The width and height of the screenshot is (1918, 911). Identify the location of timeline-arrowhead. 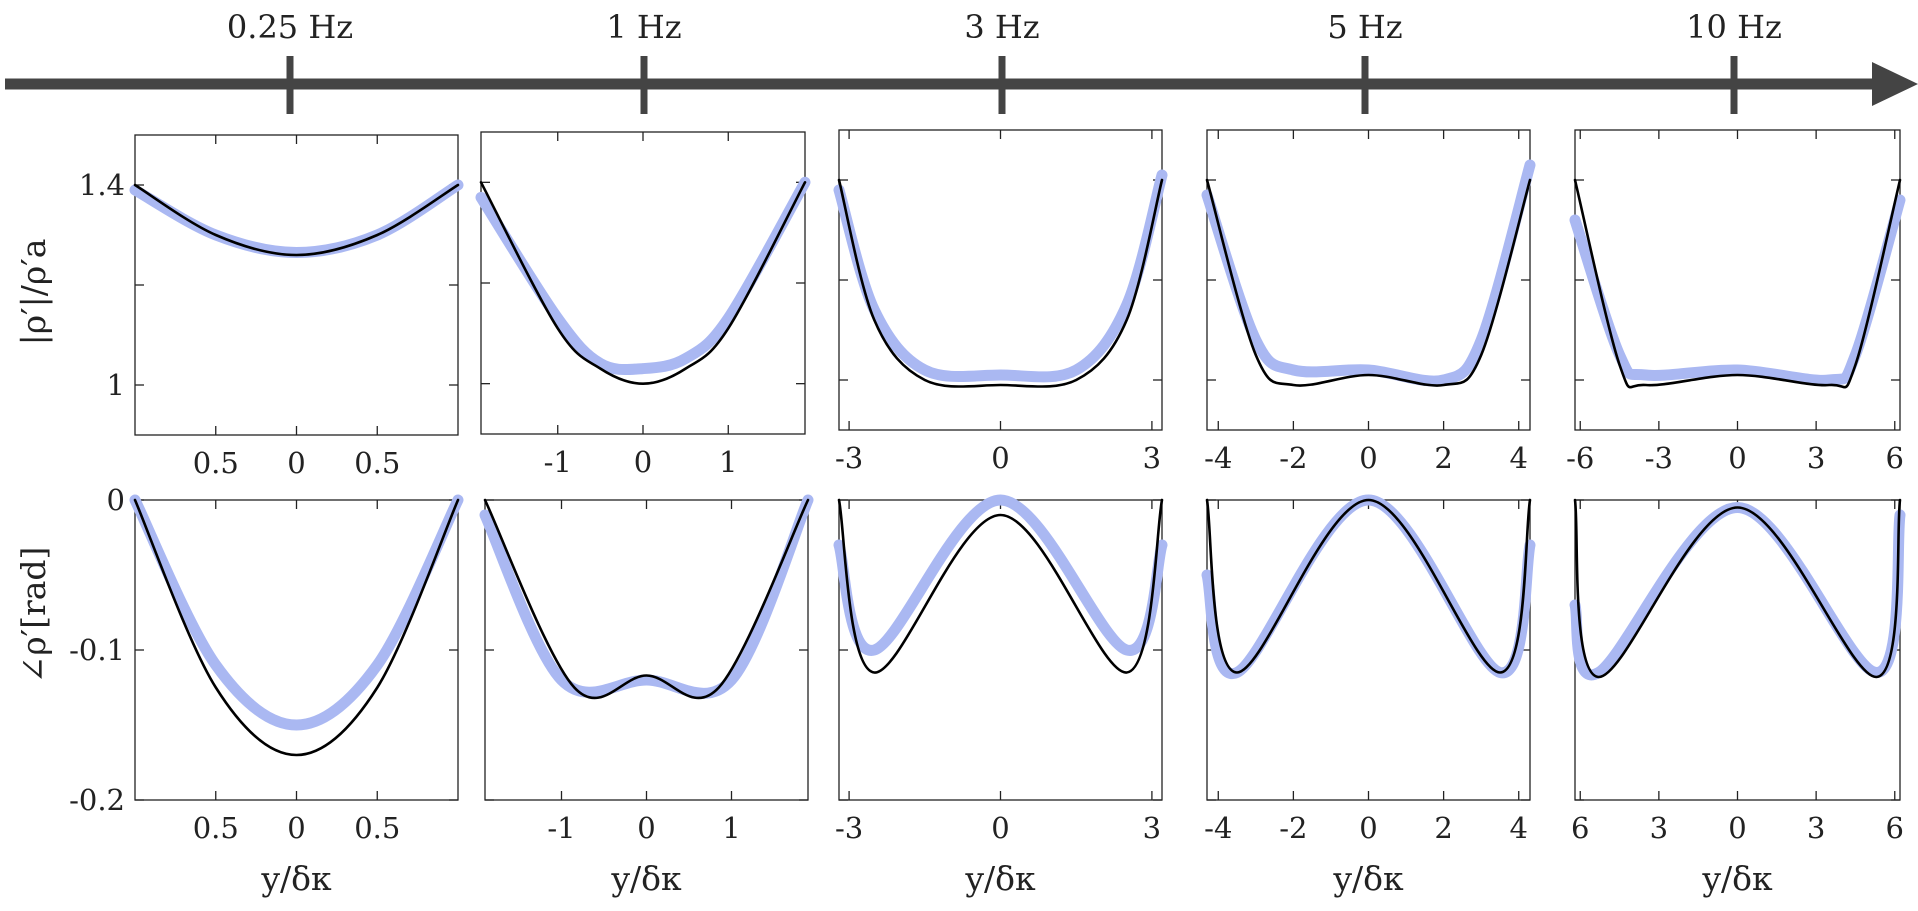
(1895, 84).